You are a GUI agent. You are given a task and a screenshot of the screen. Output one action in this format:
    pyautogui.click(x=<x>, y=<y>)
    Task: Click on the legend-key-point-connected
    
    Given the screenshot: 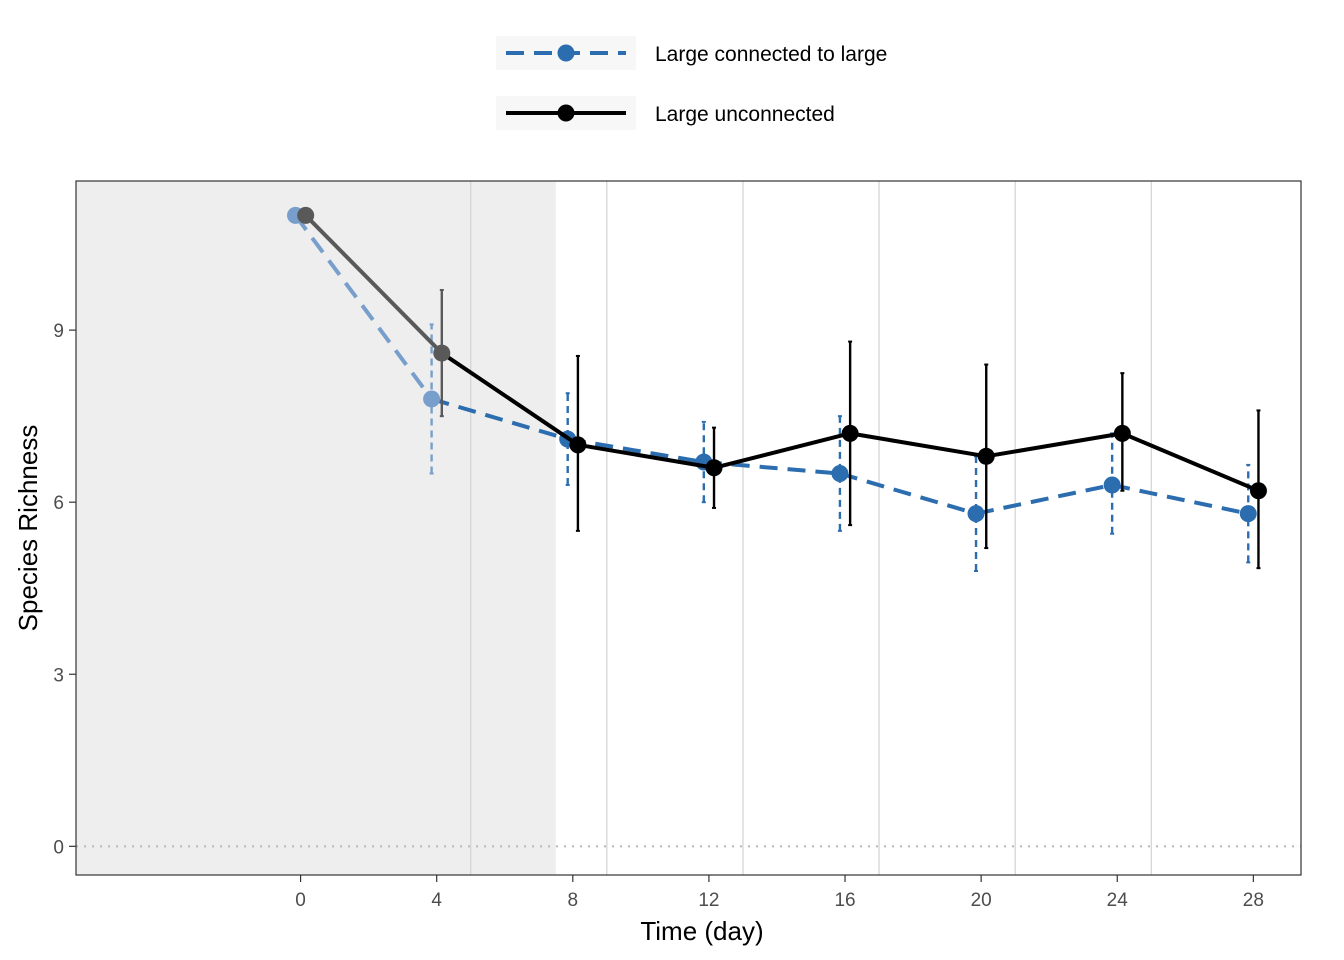 What is the action you would take?
    pyautogui.click(x=566, y=53)
    